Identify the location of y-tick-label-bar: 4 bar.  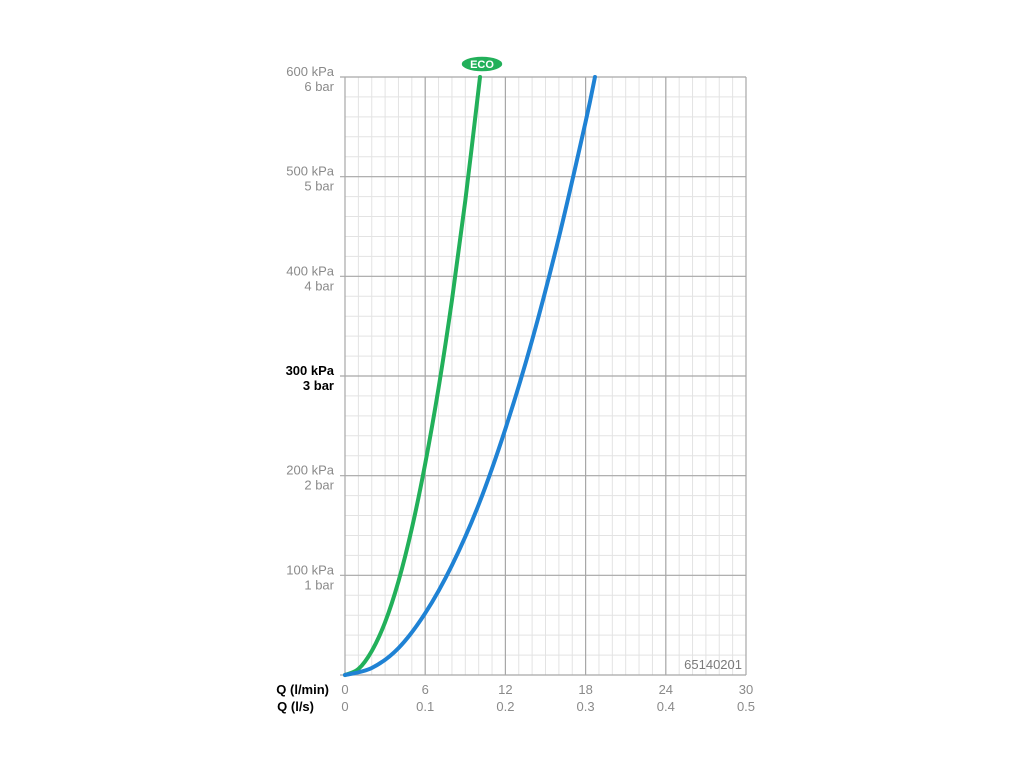
(319, 285).